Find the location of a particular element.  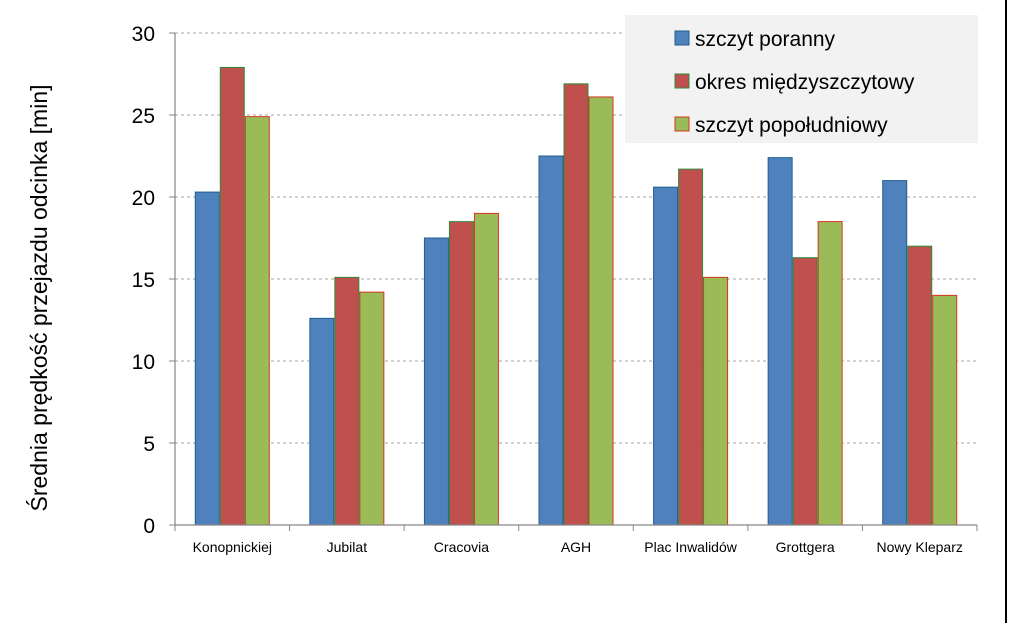

x-tick-label: Grottgera is located at coordinates (805, 547).